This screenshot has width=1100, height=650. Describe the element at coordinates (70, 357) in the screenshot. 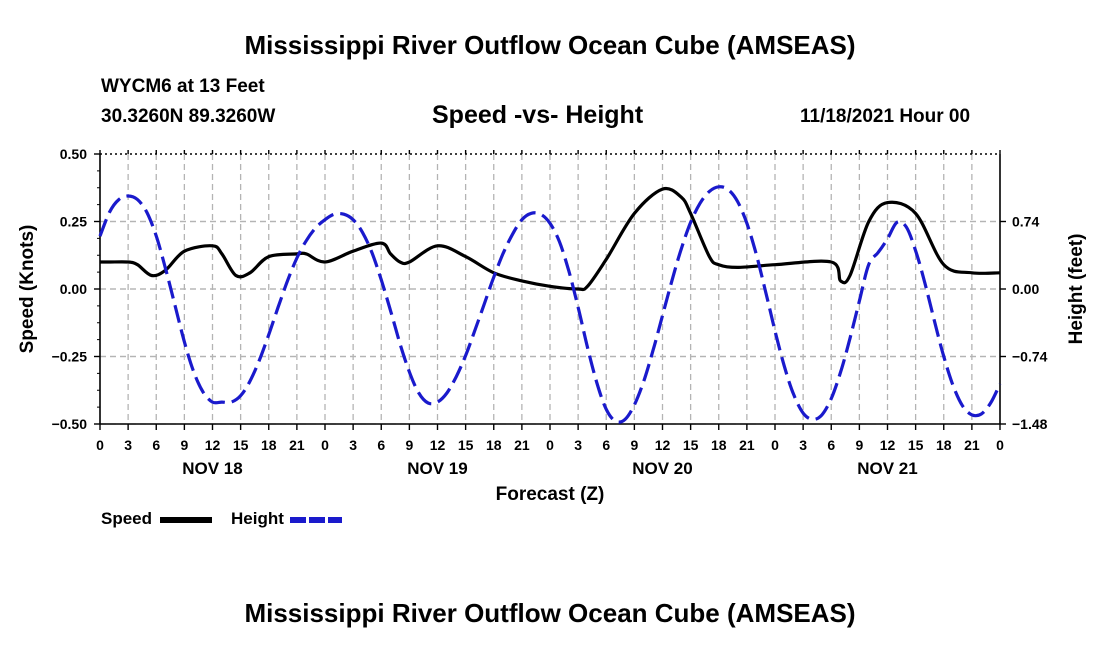

I see `left-y-tick-label: −0.25` at that location.